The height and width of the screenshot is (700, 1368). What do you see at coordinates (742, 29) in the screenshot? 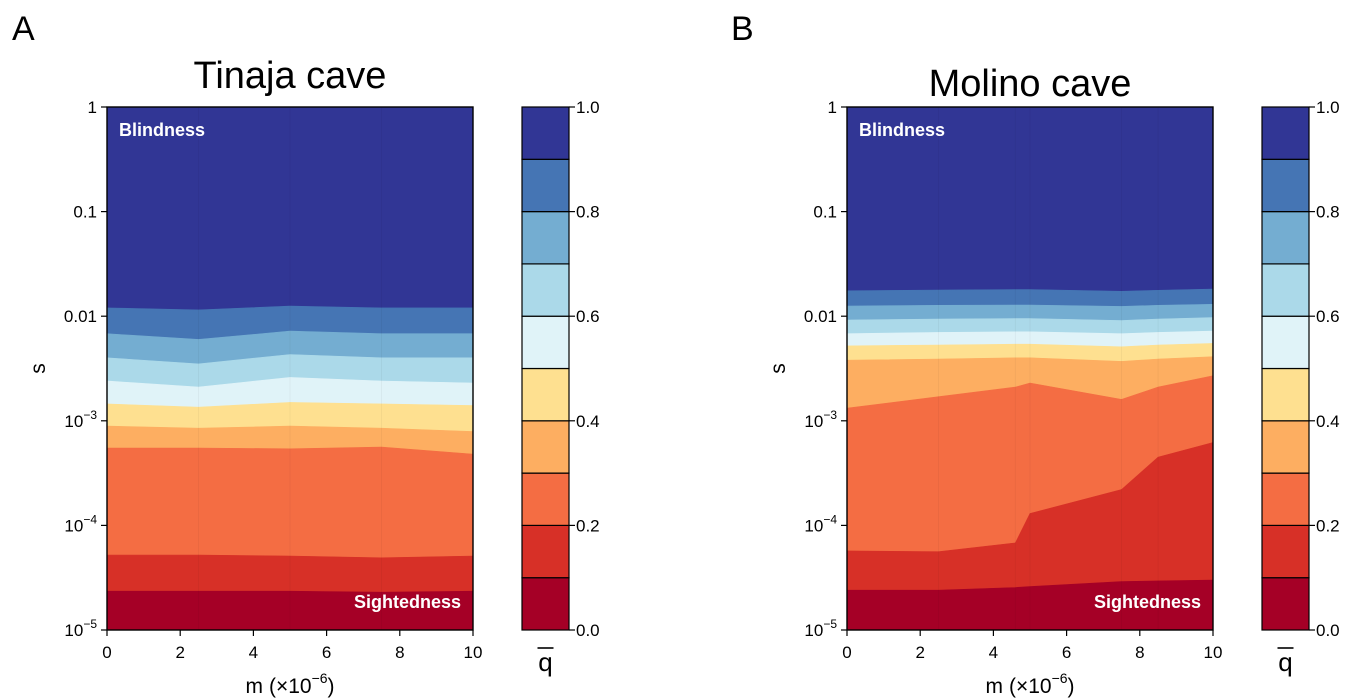
I see `panel-letter: B` at bounding box center [742, 29].